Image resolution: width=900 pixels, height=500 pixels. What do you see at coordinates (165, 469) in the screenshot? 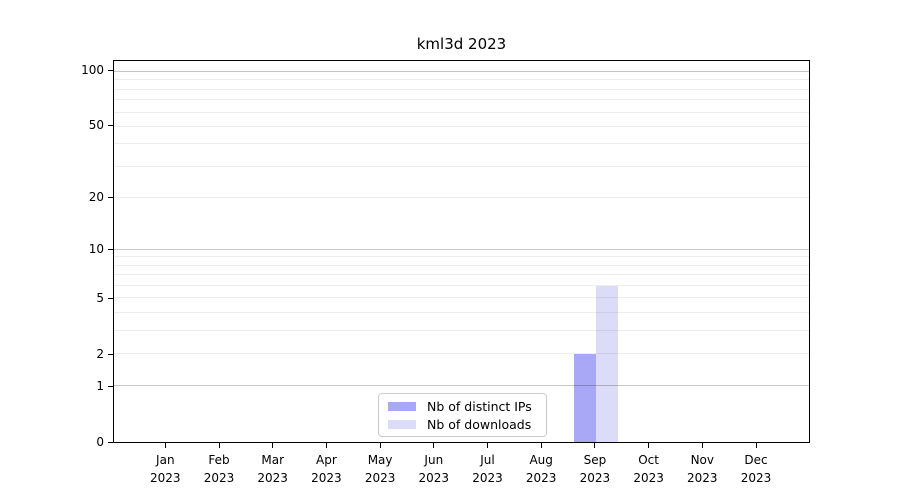
I see `x-tick-label-jan: Jan 2023` at bounding box center [165, 469].